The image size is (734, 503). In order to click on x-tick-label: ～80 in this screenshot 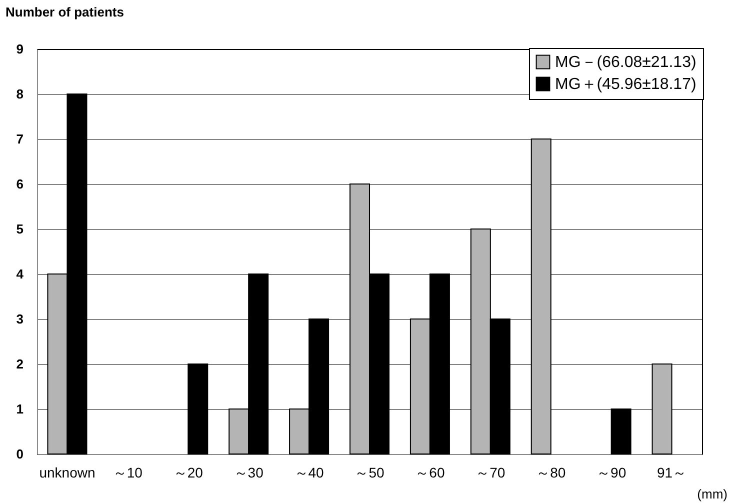, I will do `click(551, 472)`.